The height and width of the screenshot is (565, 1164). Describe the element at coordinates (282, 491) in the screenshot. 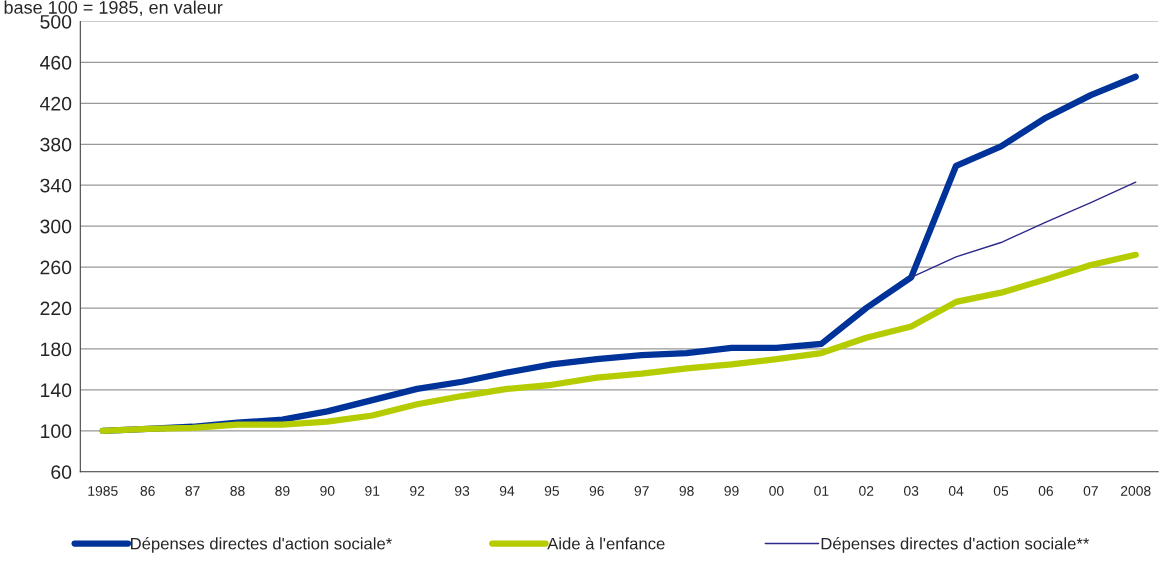

I see `x-tick-label: 89` at that location.